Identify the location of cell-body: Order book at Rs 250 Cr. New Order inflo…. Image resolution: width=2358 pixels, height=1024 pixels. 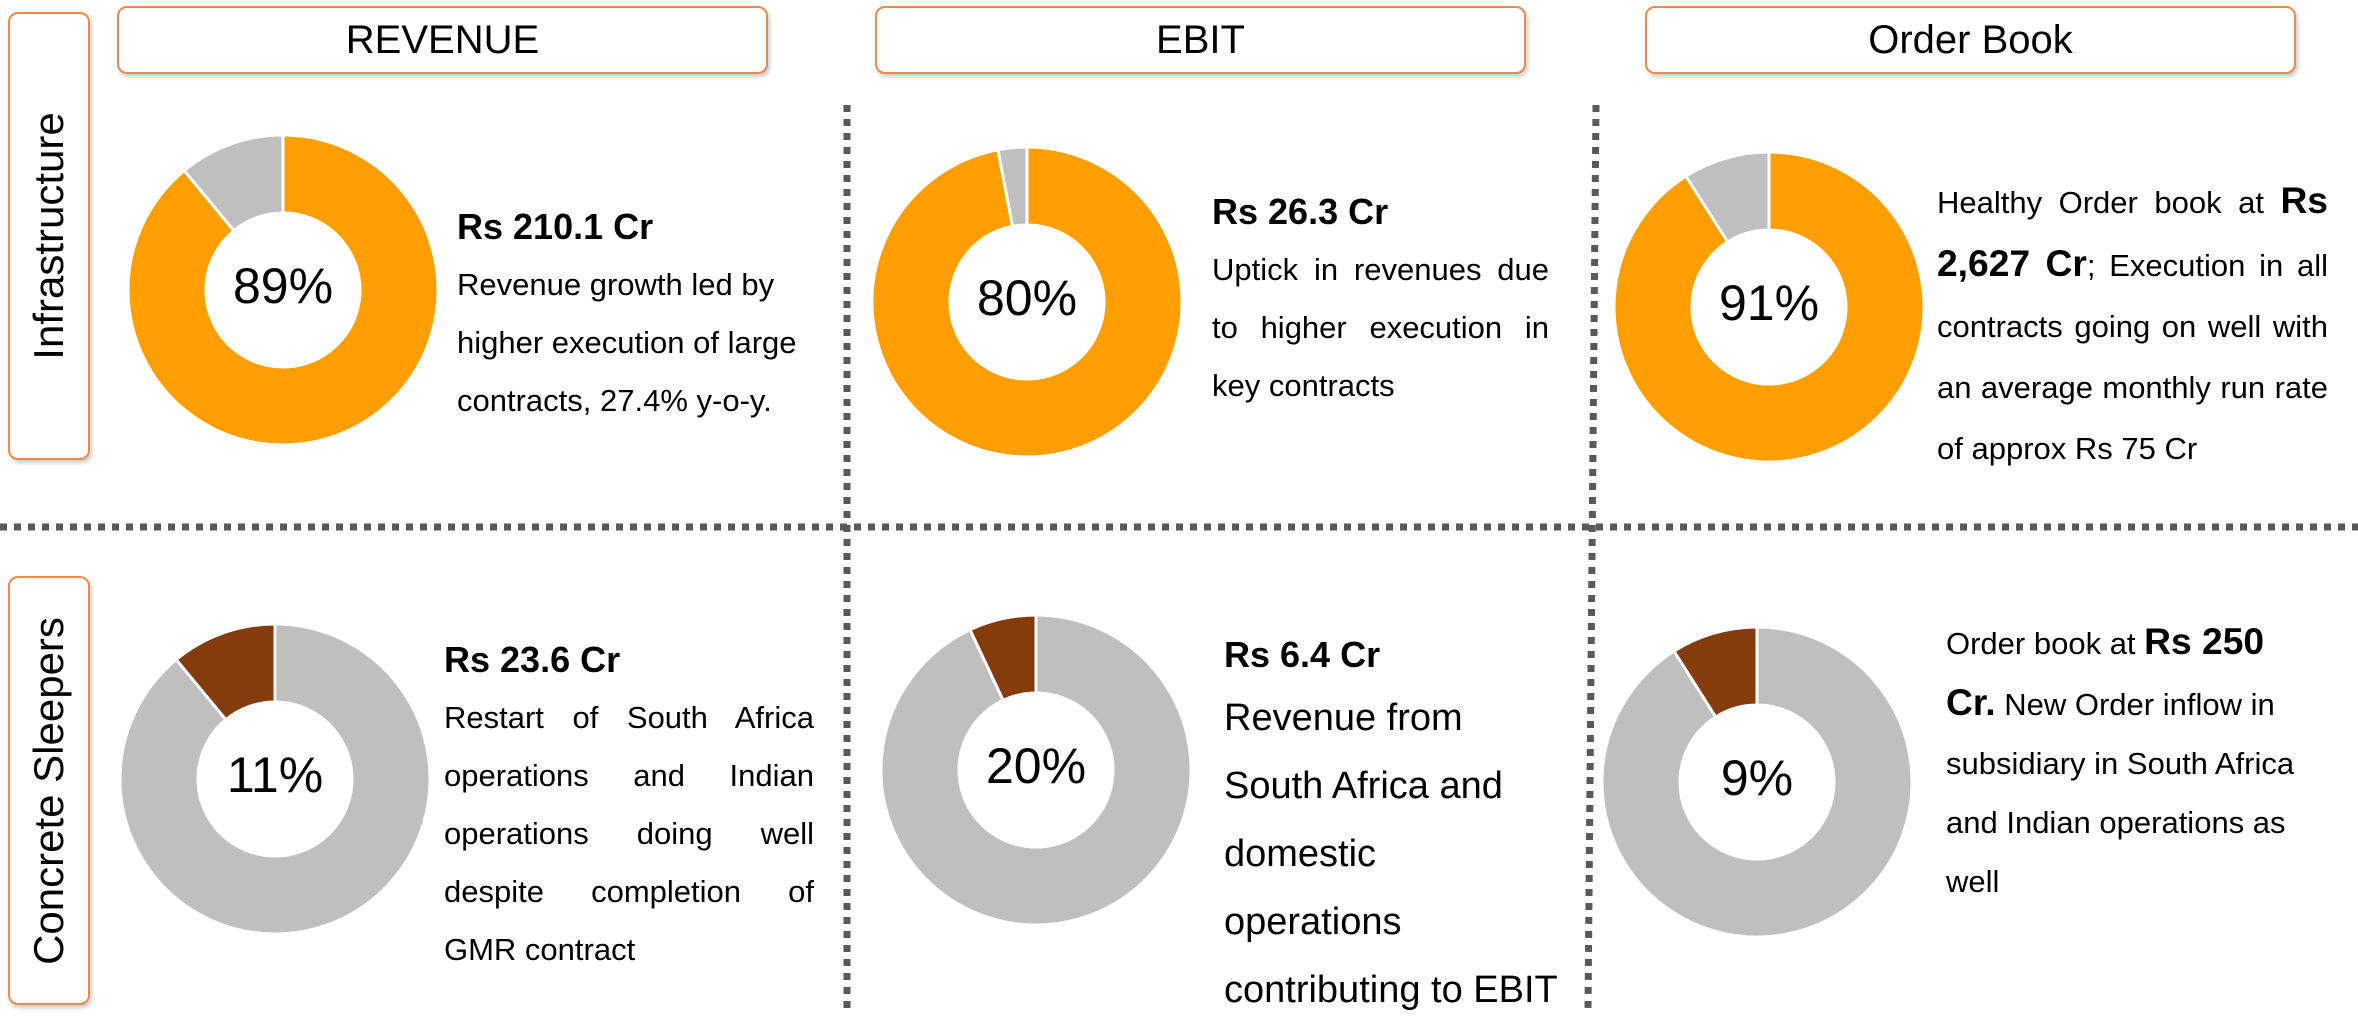
(2134, 761).